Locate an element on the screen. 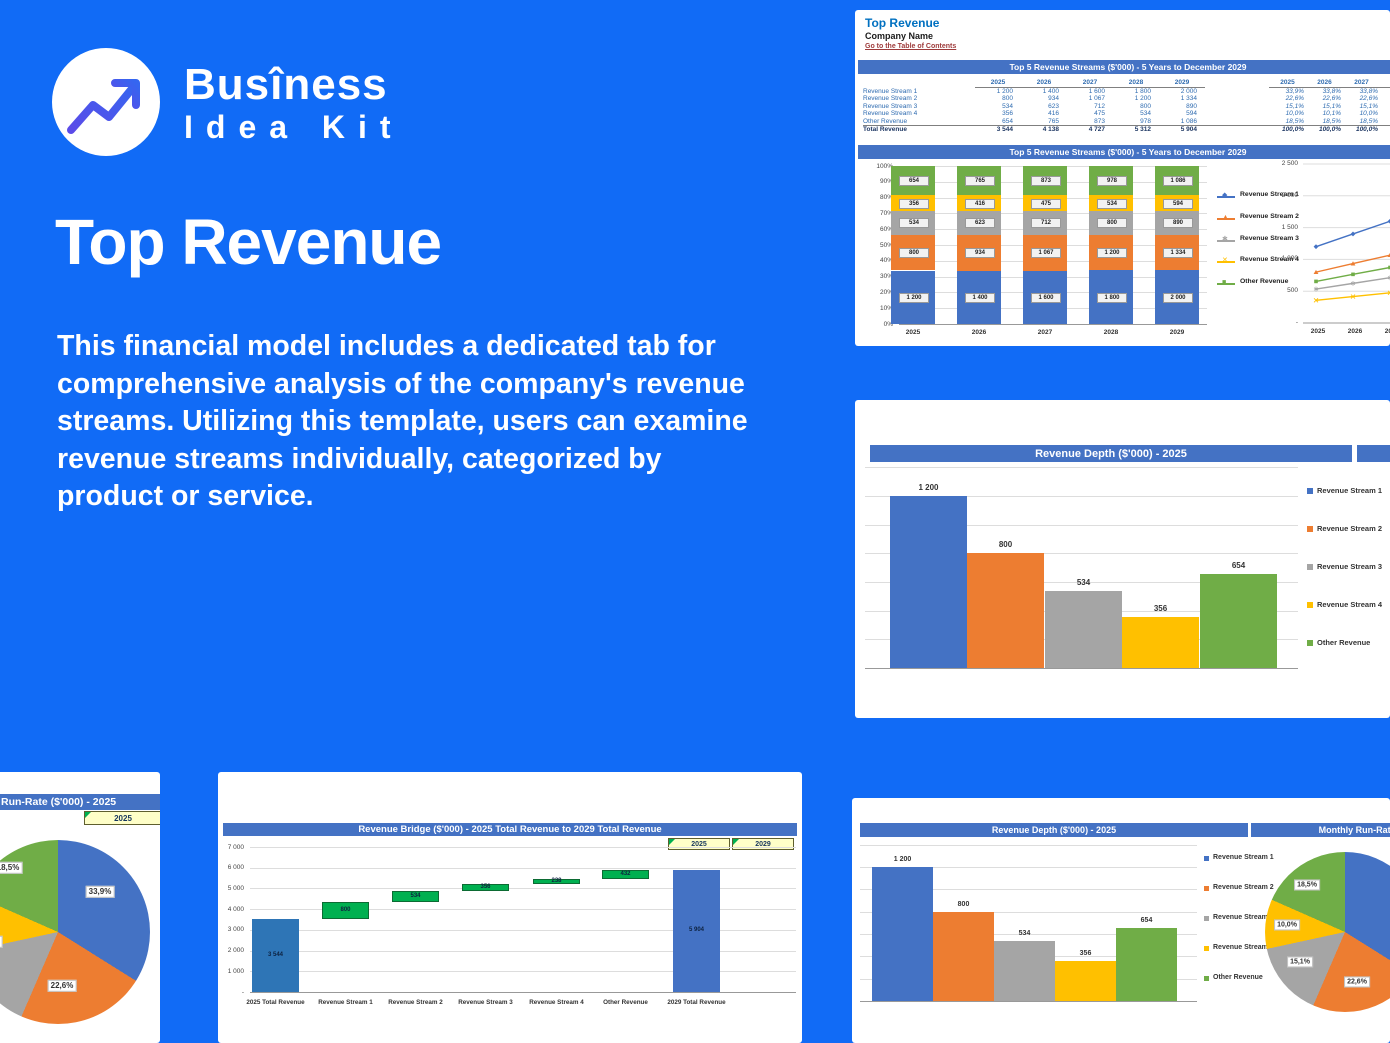 The height and width of the screenshot is (1043, 1390). value-cell: 356 is located at coordinates (1007, 114).